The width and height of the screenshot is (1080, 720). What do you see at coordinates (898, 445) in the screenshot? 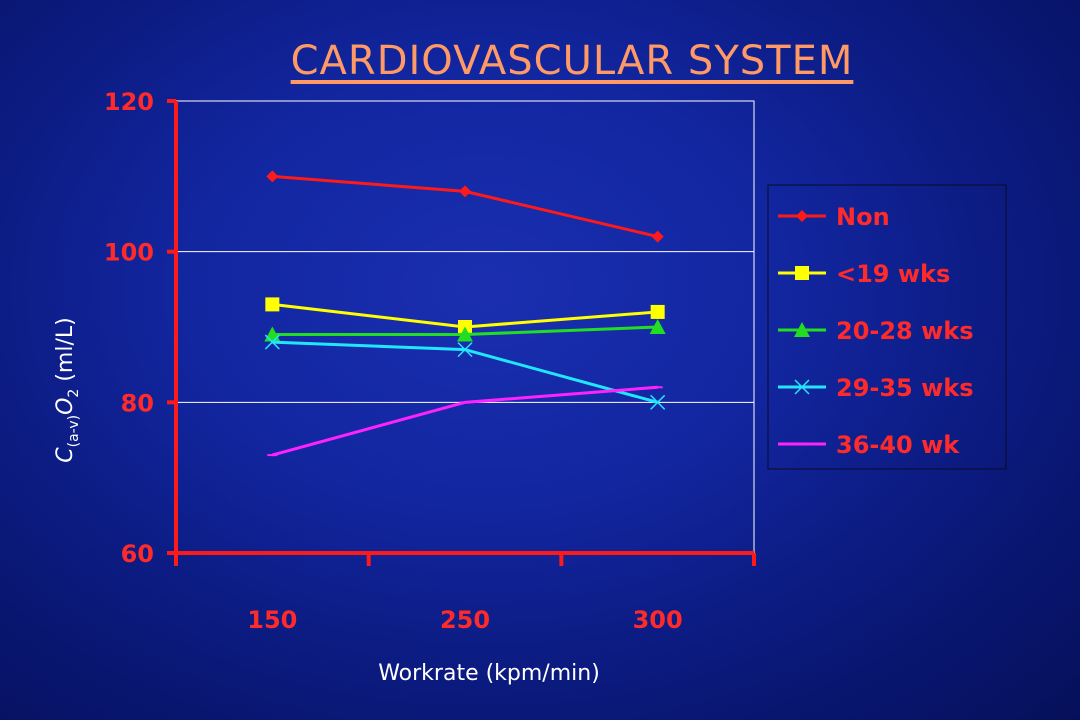
I see `legend-label: 36-40 wk` at bounding box center [898, 445].